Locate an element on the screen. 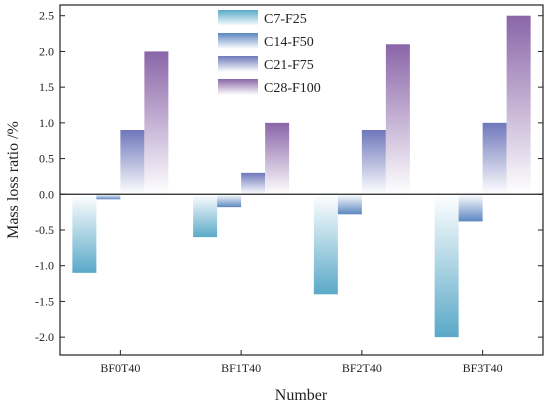  legend: C7-F25 C14-F50 C21-F75 C28-F100 is located at coordinates (269, 53).